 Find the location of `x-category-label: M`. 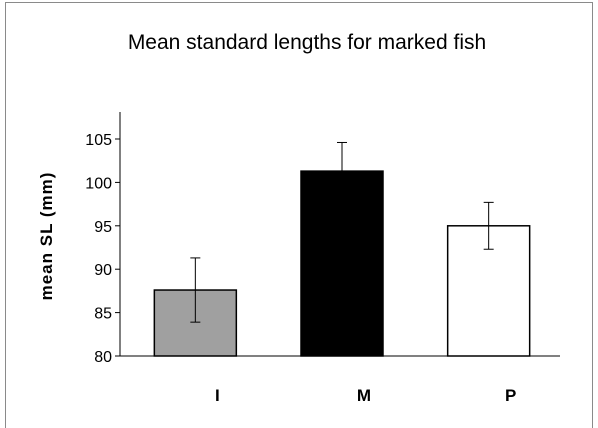

x-category-label: M is located at coordinates (364, 395).